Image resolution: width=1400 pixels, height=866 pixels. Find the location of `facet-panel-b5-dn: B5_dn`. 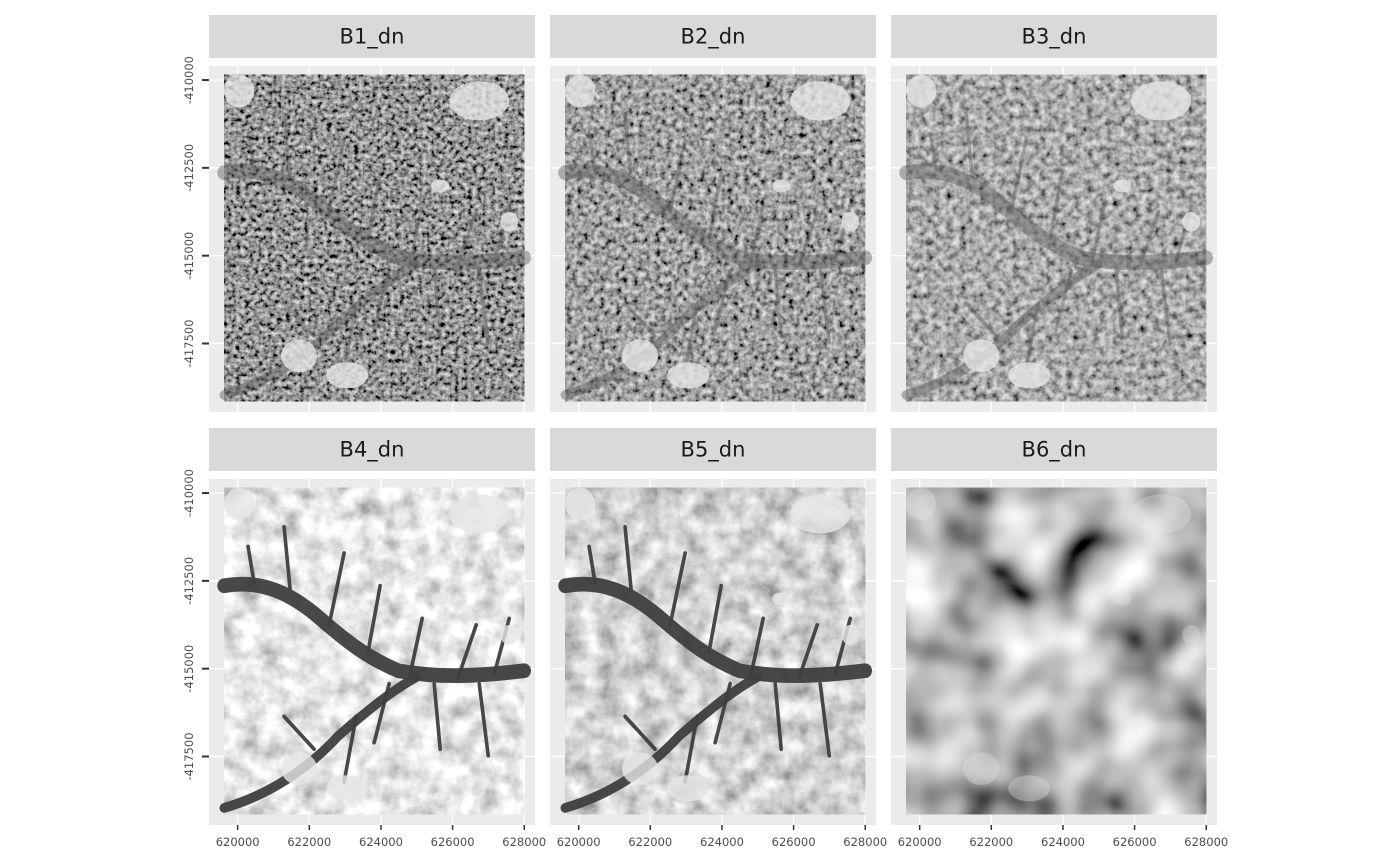

facet-panel-b5-dn: B5_dn is located at coordinates (713, 626).